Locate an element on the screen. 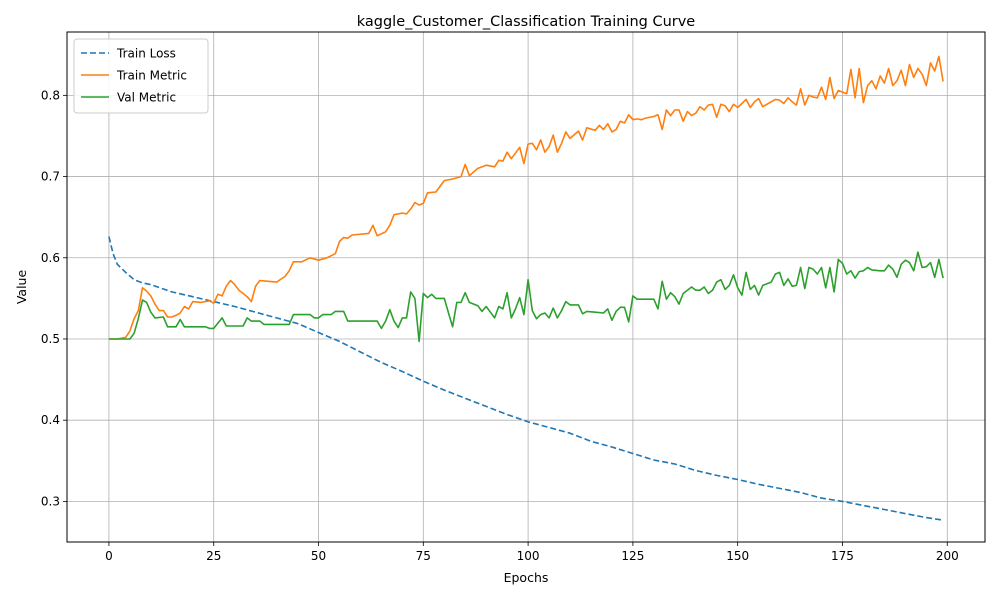  x-tick-label: 150 is located at coordinates (737, 556).